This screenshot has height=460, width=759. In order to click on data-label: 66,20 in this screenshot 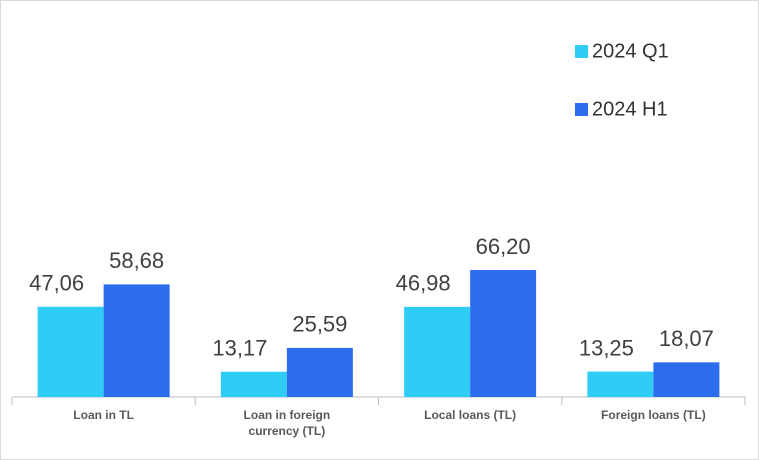, I will do `click(503, 246)`.